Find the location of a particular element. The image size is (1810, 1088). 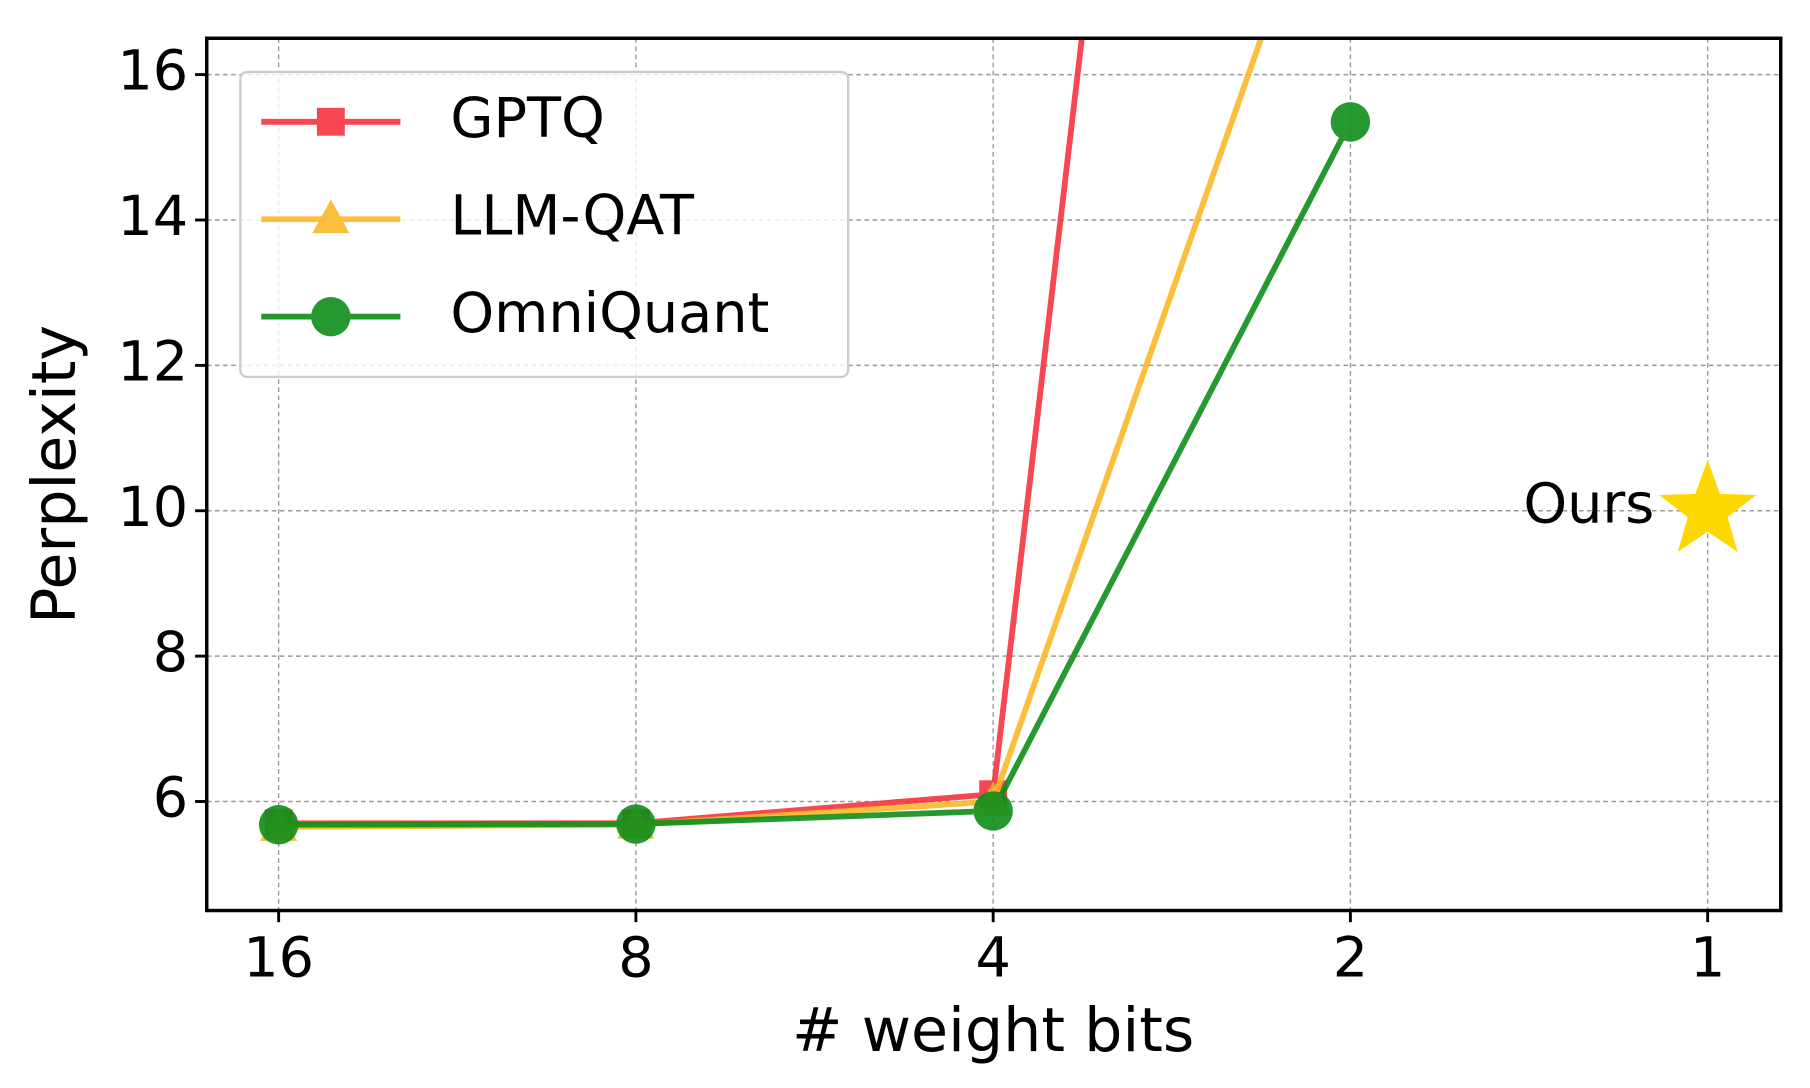

legend-label: OmniQuant is located at coordinates (609, 313).